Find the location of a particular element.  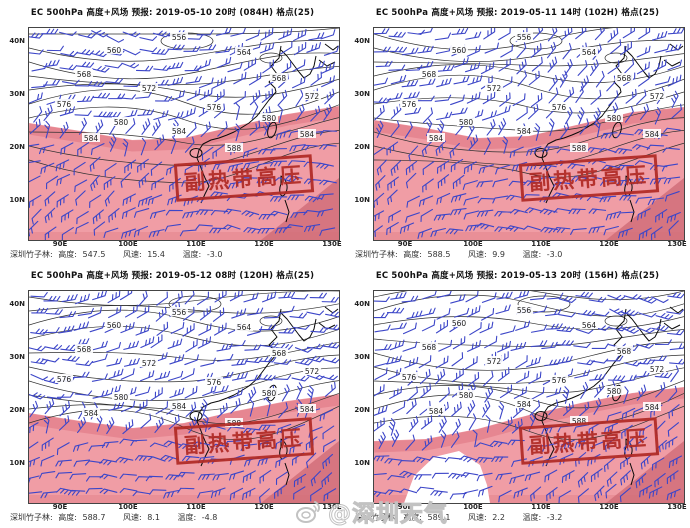

weibo-handle: @深圳天气 is located at coordinates (388, 514).